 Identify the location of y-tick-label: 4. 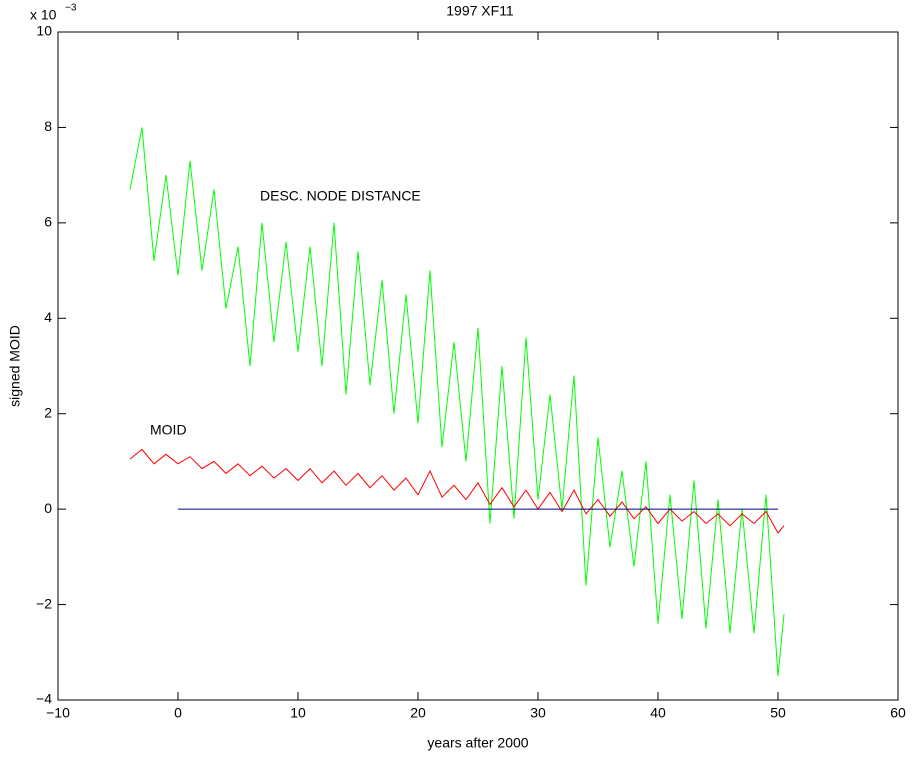
(48, 317).